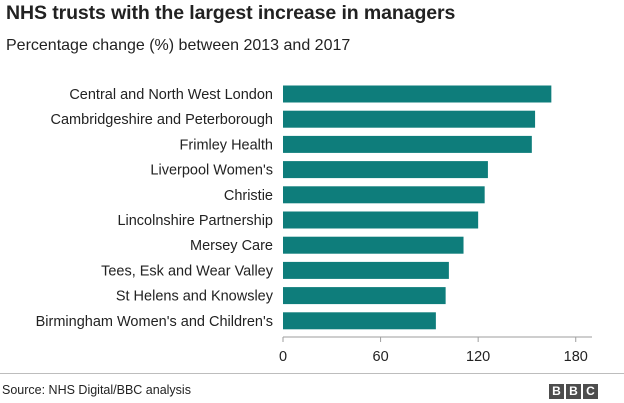  I want to click on x-tick-label: 120, so click(478, 357).